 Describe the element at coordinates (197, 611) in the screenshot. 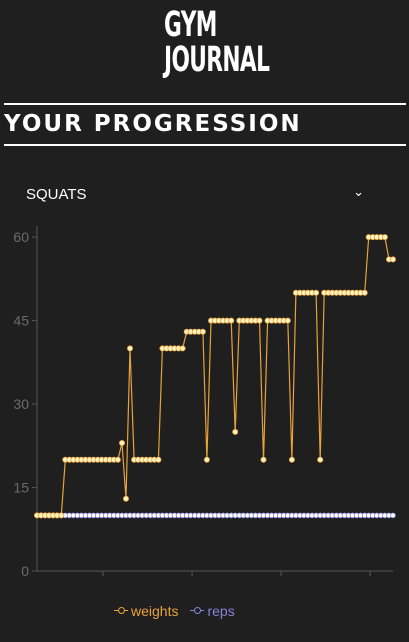

I see `legend-marker-reps` at that location.